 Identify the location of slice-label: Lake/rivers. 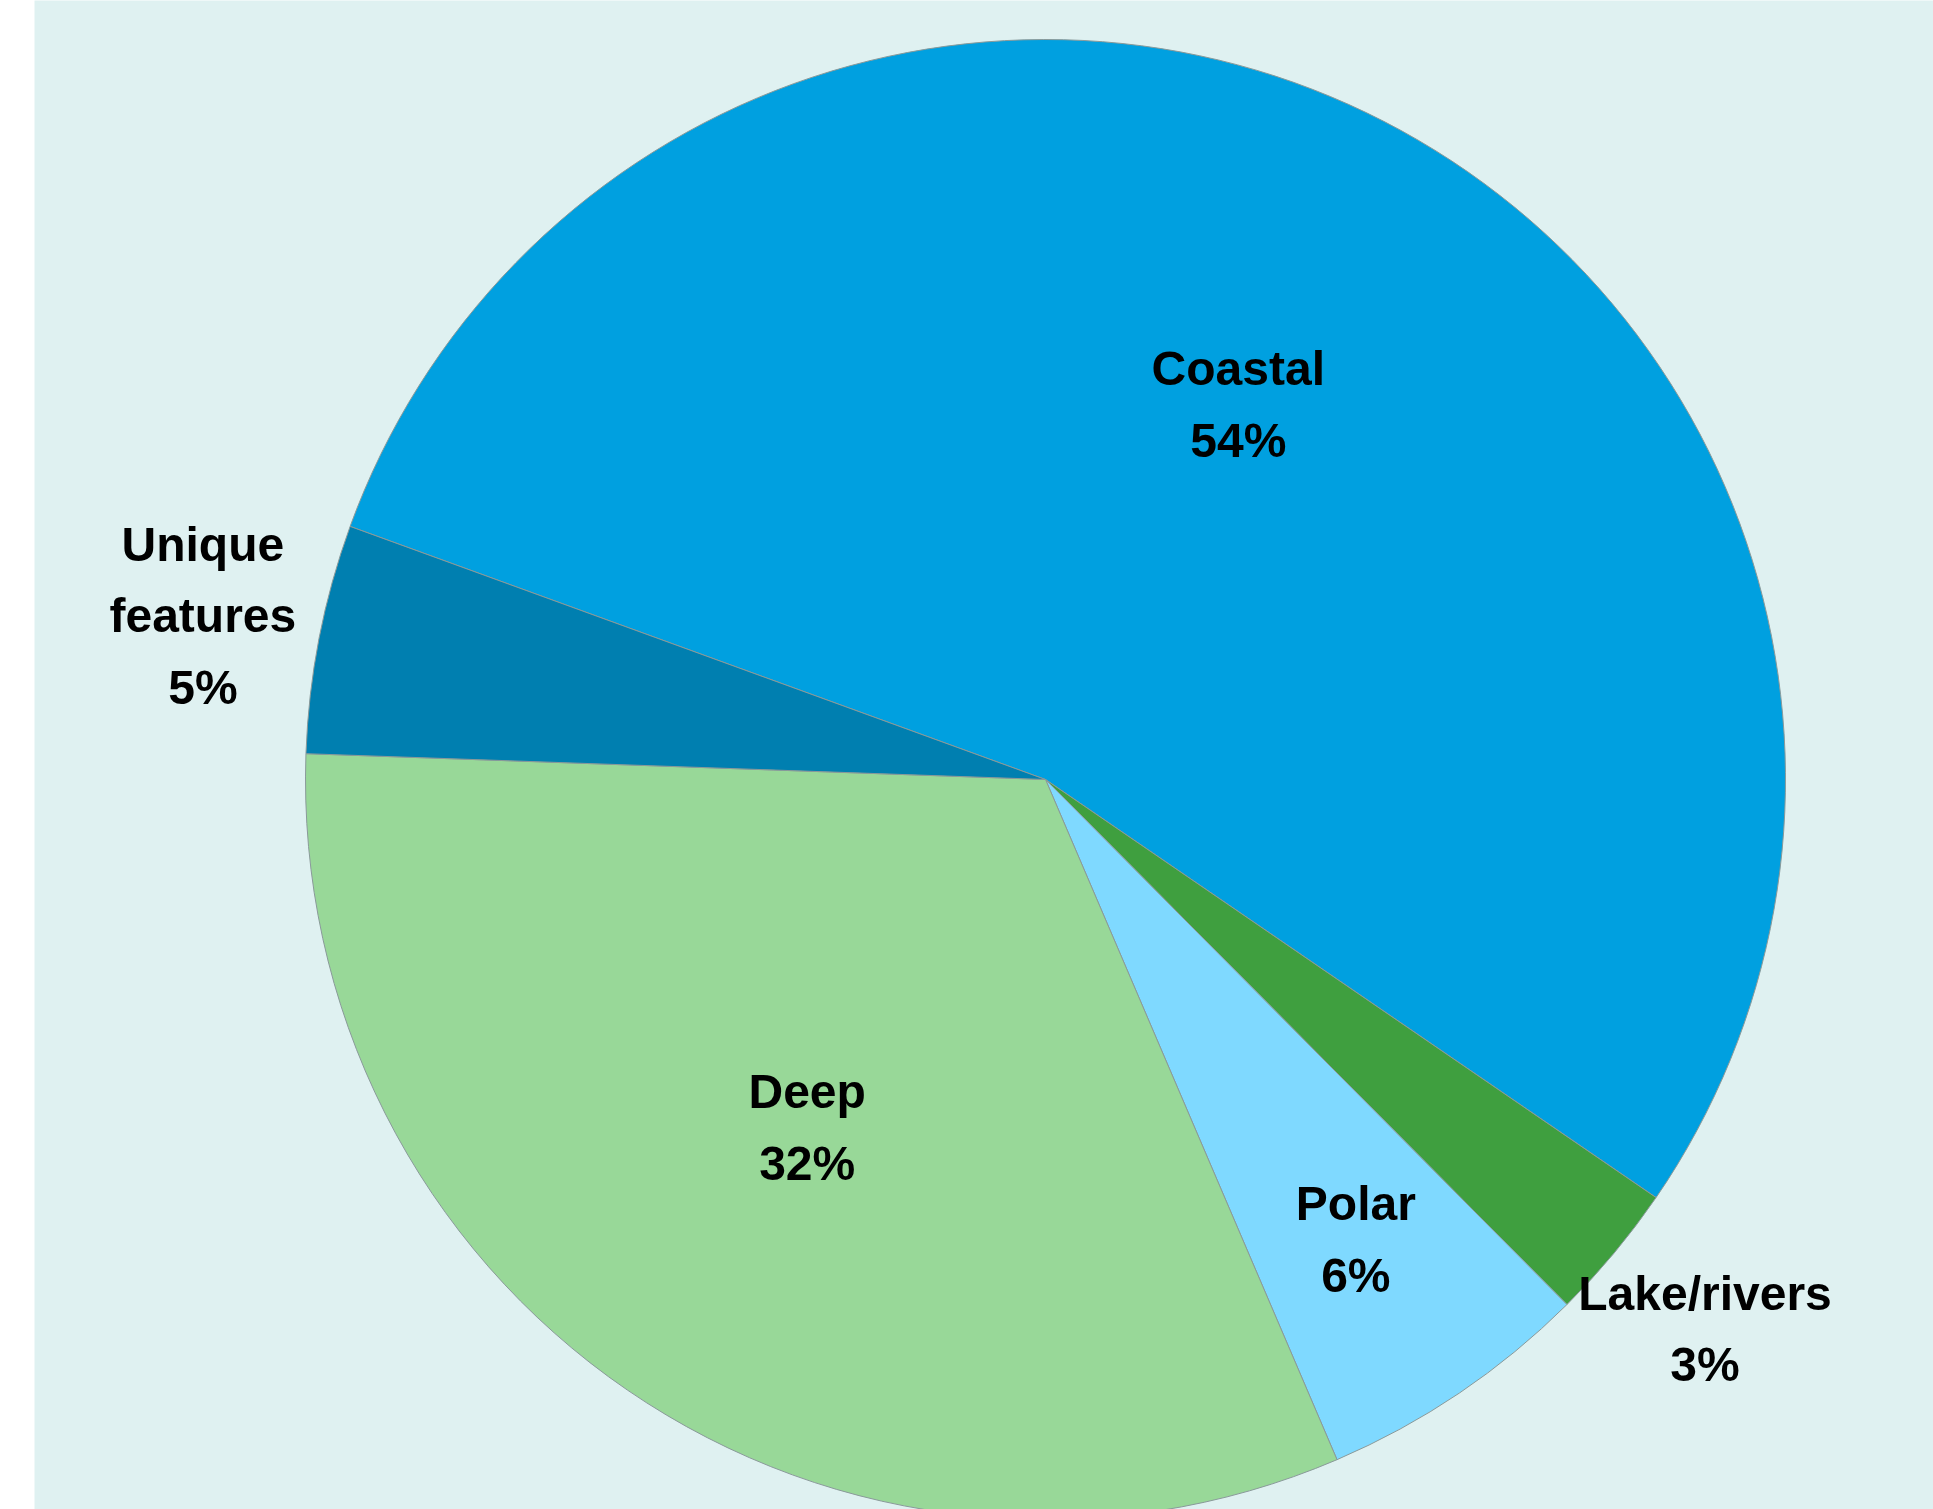
(1705, 1293).